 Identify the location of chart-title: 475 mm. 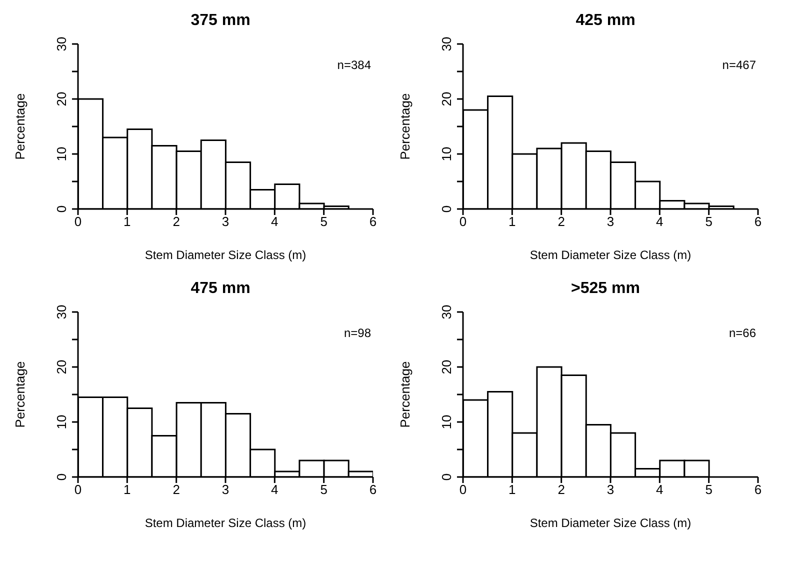
(221, 289).